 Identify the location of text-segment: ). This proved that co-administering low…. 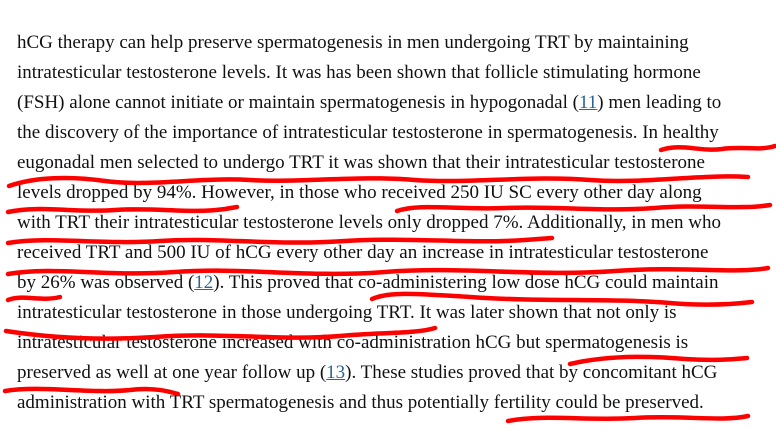
(466, 282).